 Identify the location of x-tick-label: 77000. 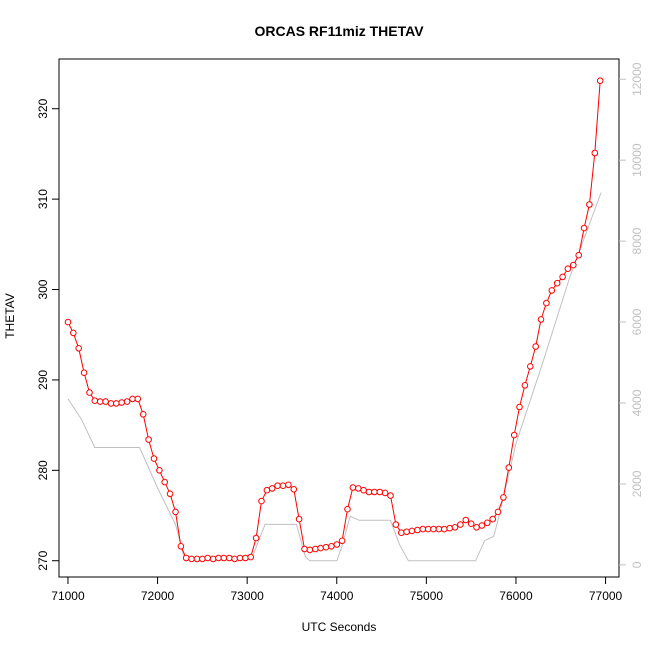
(606, 596).